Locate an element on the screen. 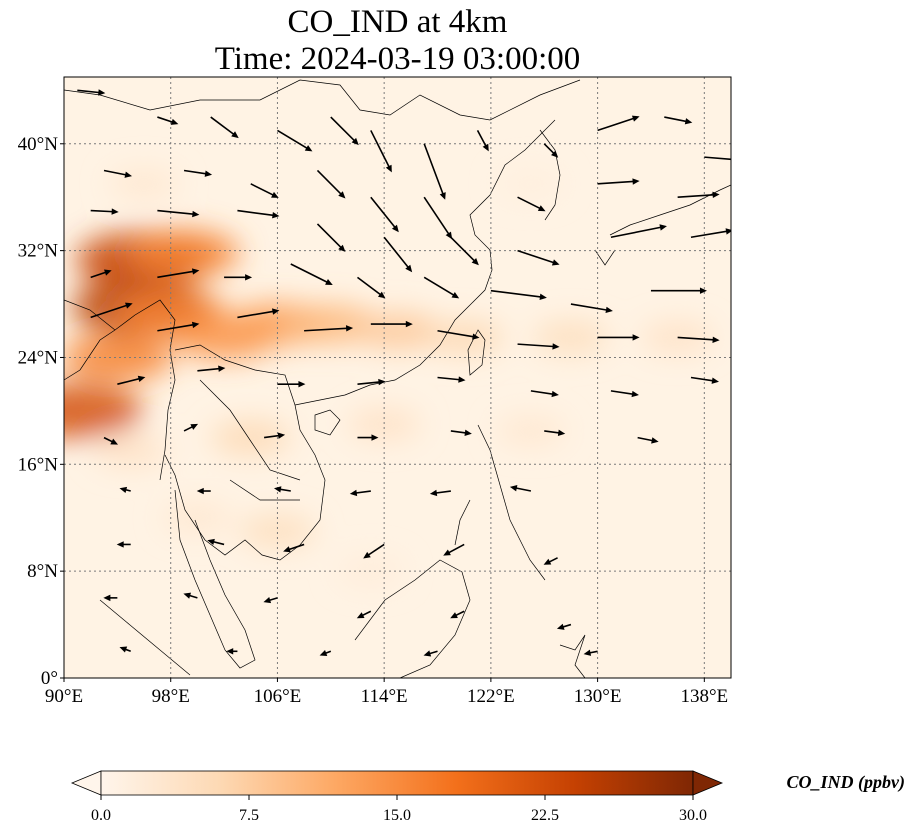 Image resolution: width=915 pixels, height=836 pixels. indochina-coast is located at coordinates (245, 482).